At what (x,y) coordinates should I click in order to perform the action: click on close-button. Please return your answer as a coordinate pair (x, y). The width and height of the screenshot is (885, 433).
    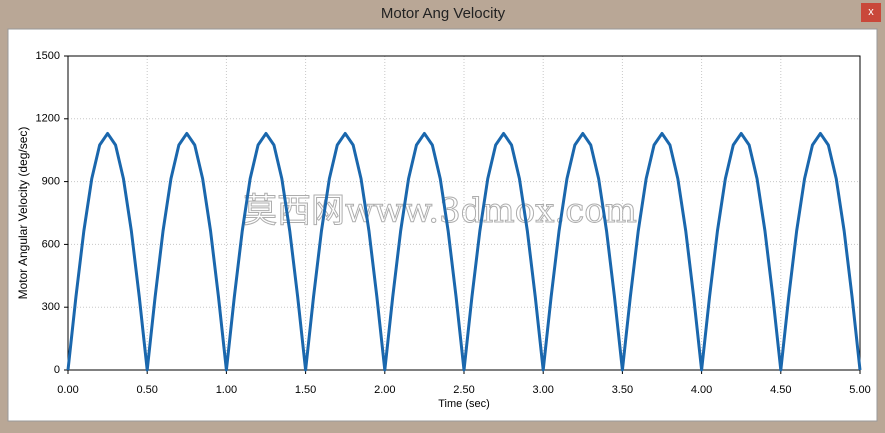
    Looking at the image, I should click on (871, 12).